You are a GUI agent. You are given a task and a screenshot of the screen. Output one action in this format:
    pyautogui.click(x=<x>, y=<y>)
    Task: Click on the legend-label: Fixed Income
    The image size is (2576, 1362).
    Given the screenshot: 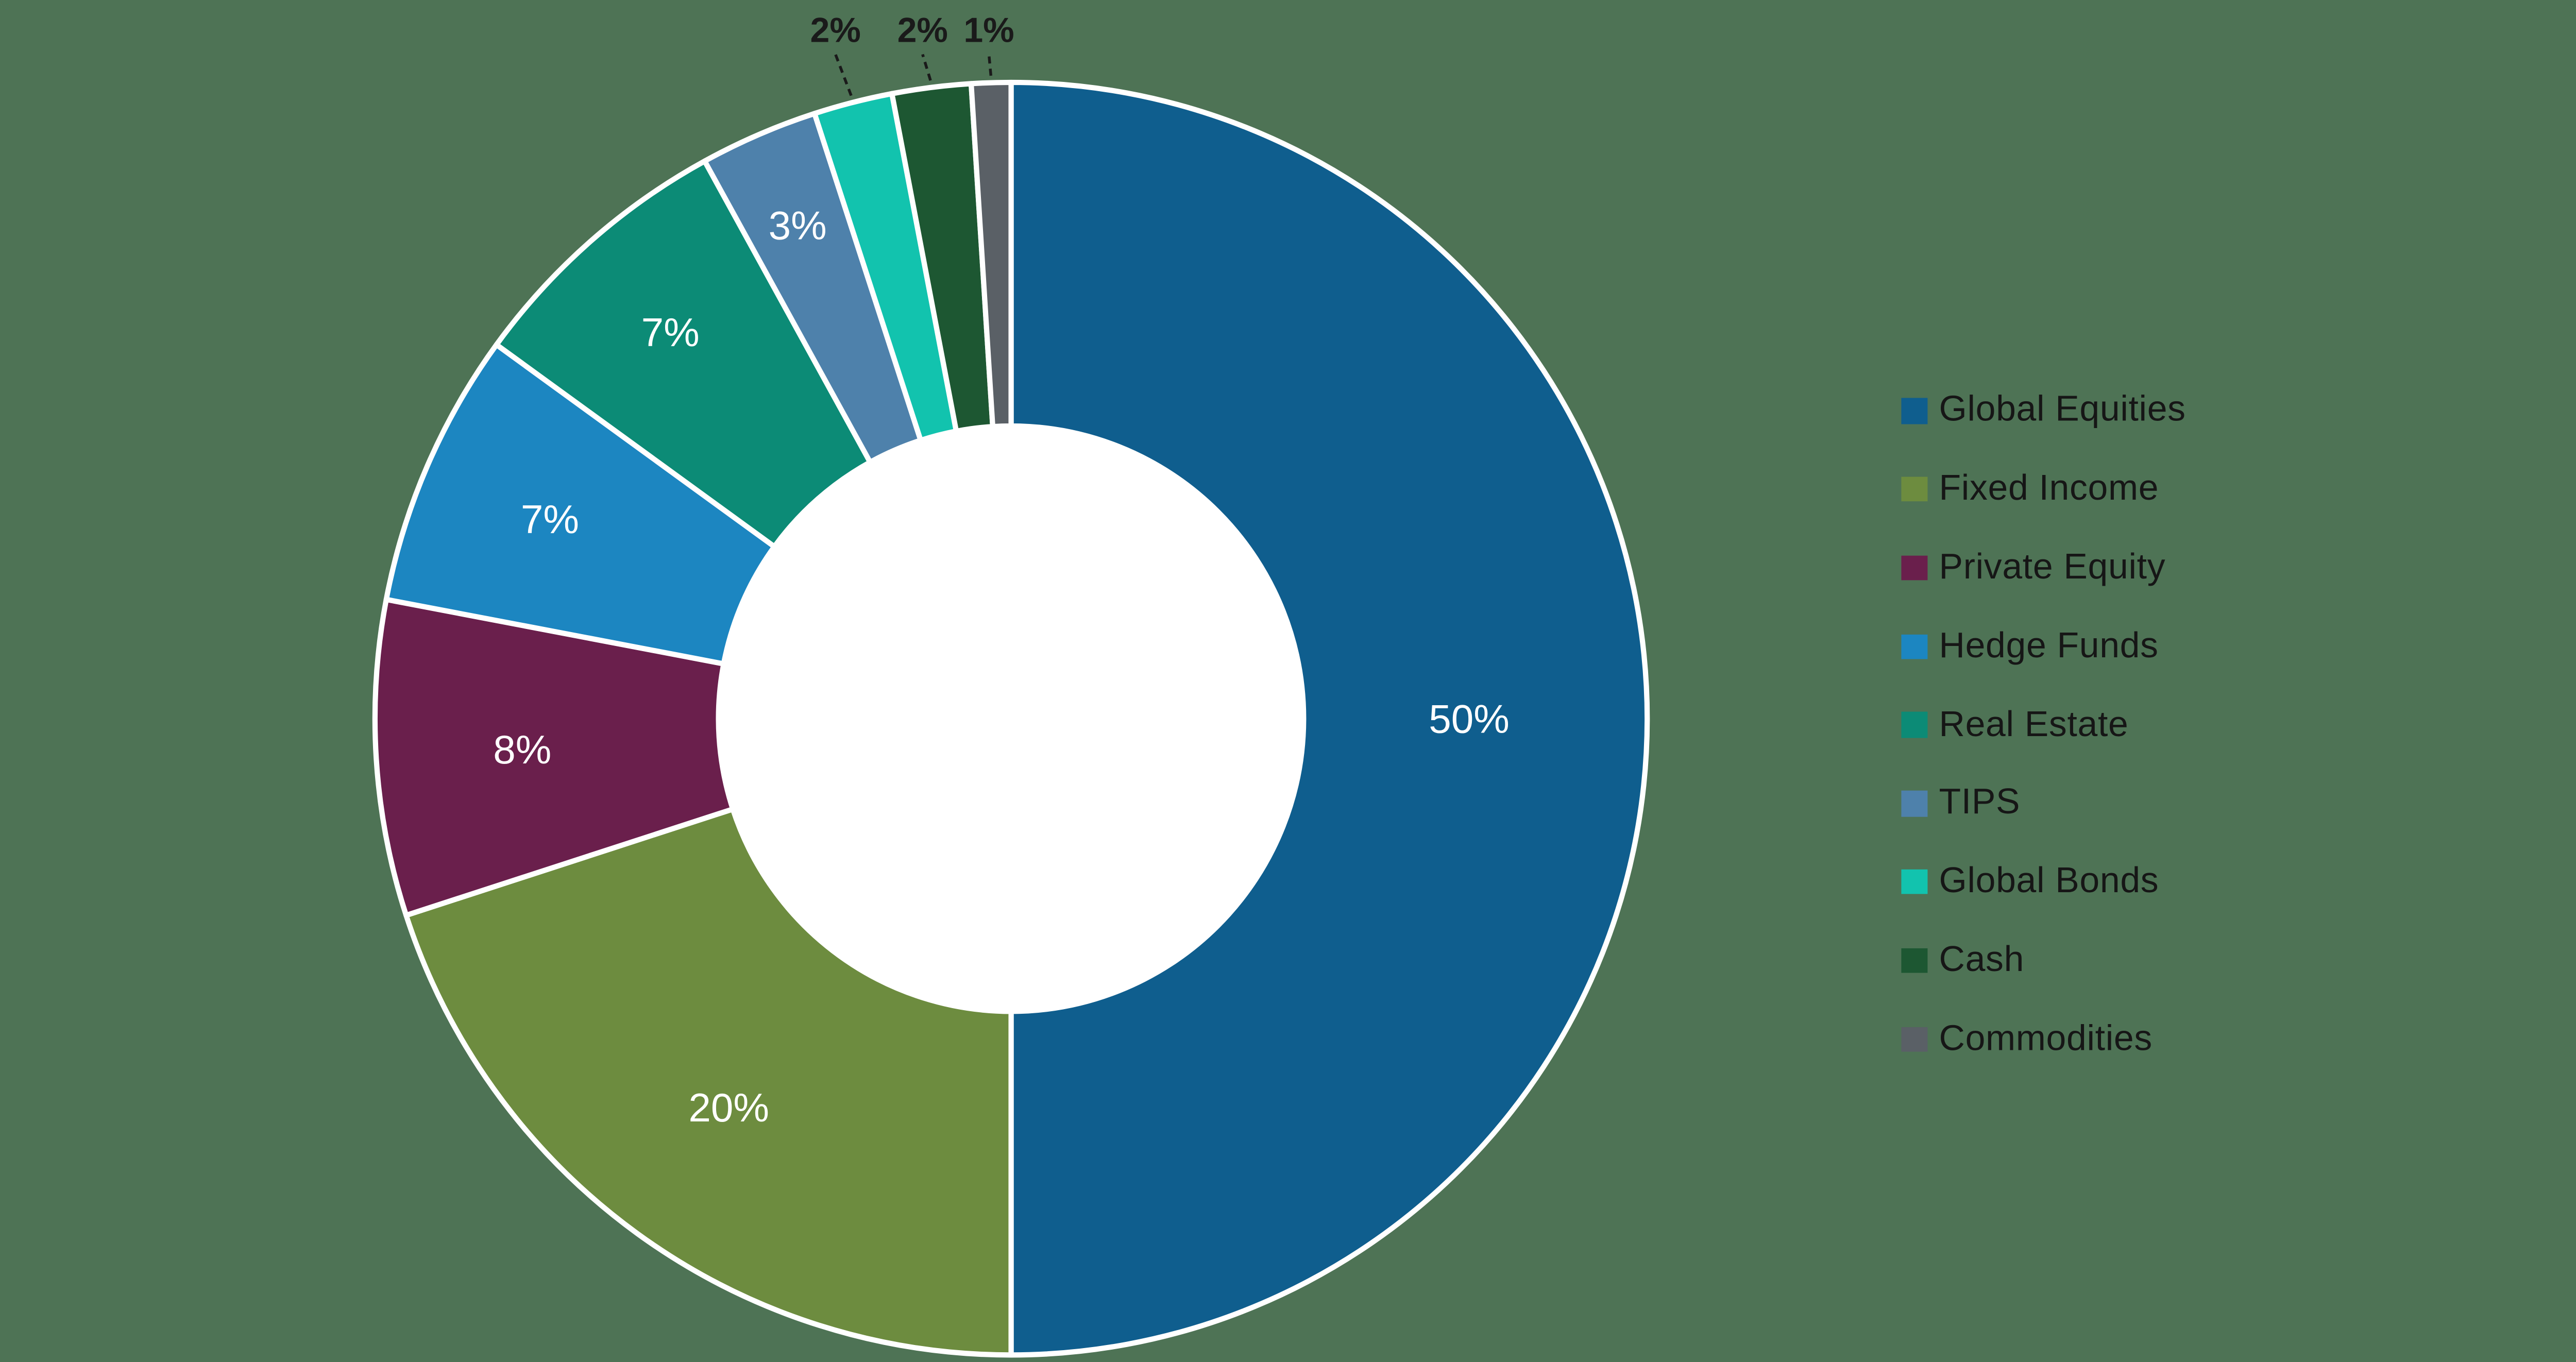 What is the action you would take?
    pyautogui.click(x=2049, y=488)
    